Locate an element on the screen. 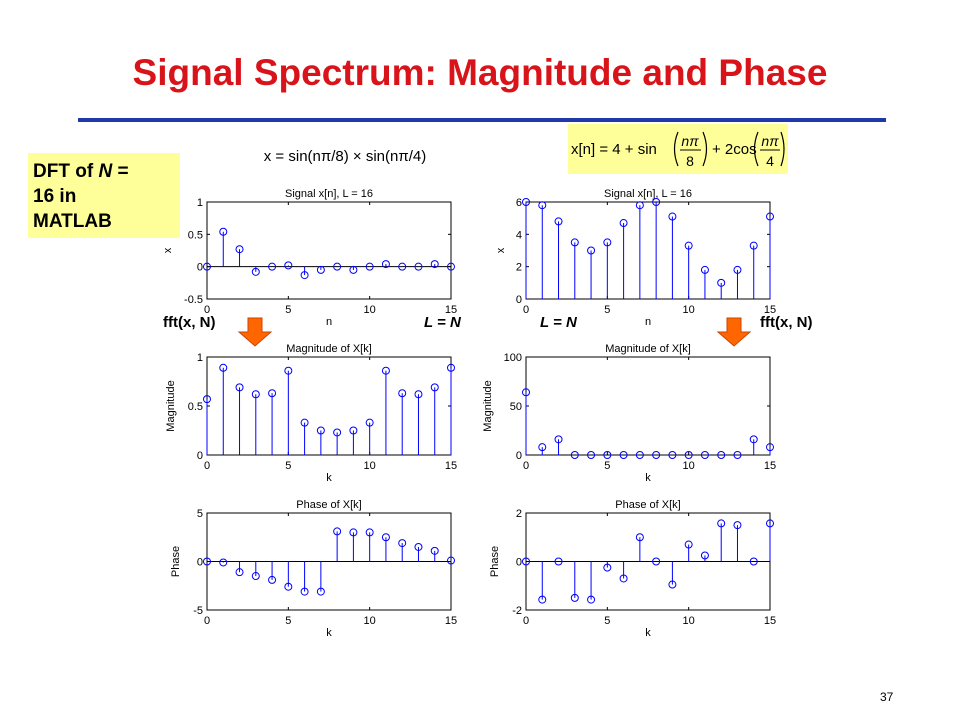 The height and width of the screenshot is (720, 960). dft-note-line-3: MATLAB is located at coordinates (72, 221).